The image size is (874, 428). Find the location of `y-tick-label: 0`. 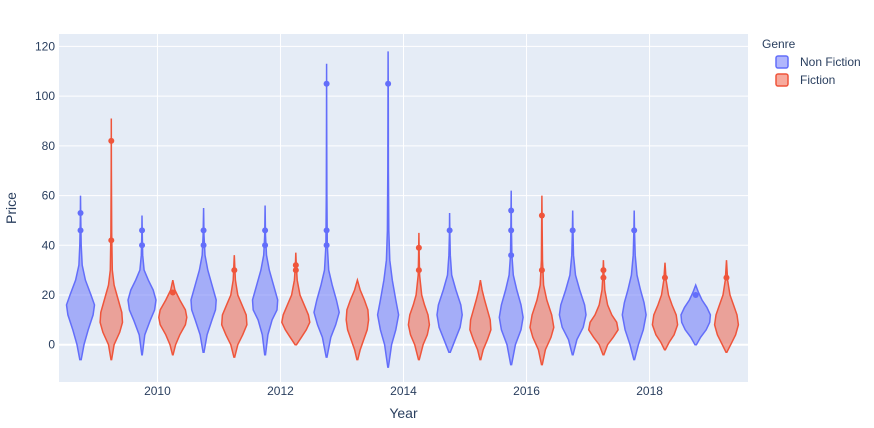

y-tick-label: 0 is located at coordinates (51, 345).